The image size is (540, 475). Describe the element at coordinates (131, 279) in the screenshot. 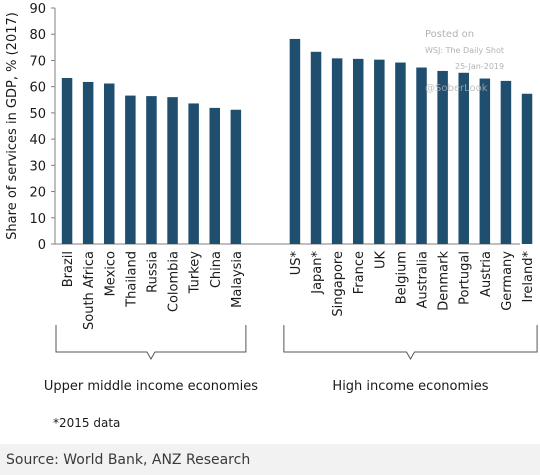

I see `x-tick-label: Thailand` at that location.